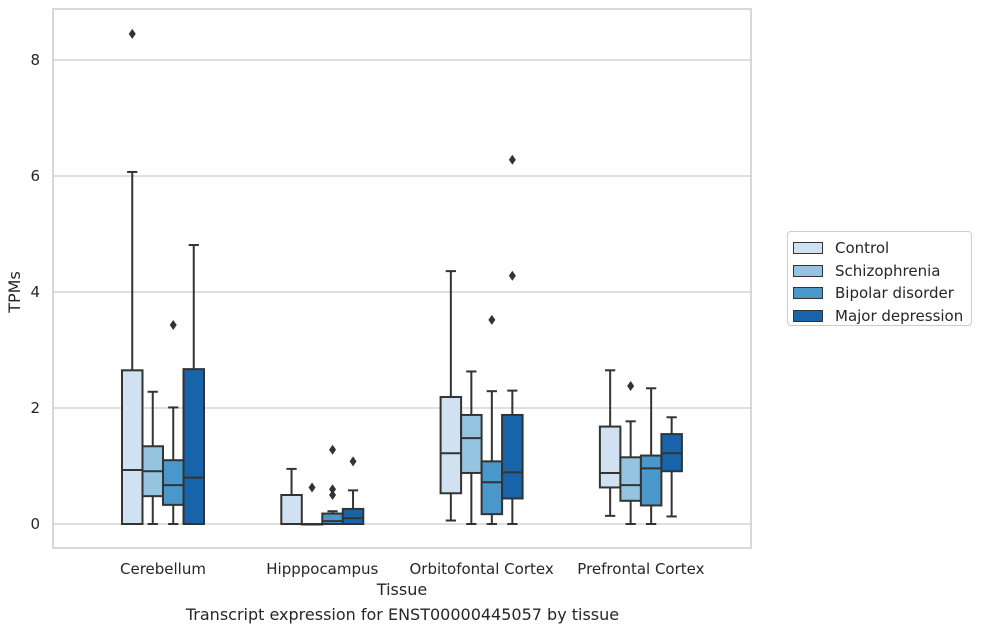 The image size is (983, 634). What do you see at coordinates (899, 315) in the screenshot?
I see `legend-label: Major depression` at bounding box center [899, 315].